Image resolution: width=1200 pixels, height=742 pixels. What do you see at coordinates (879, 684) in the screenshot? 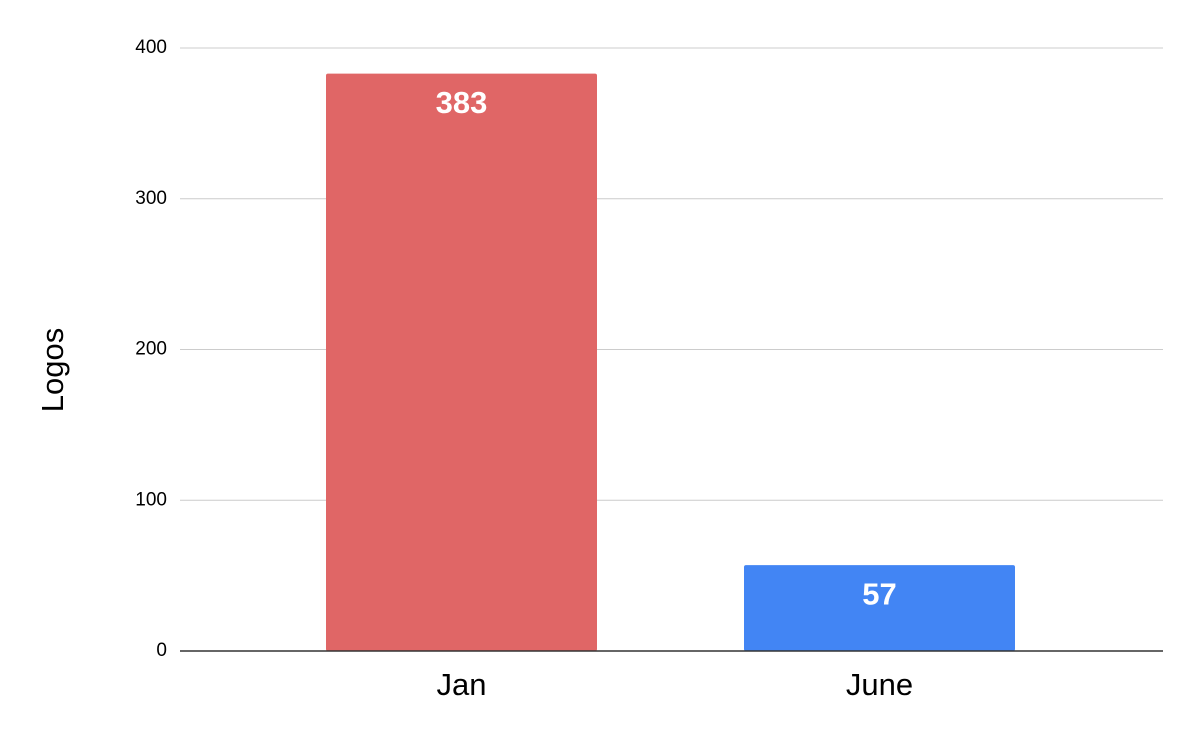
I see `x-tick-label: June` at bounding box center [879, 684].